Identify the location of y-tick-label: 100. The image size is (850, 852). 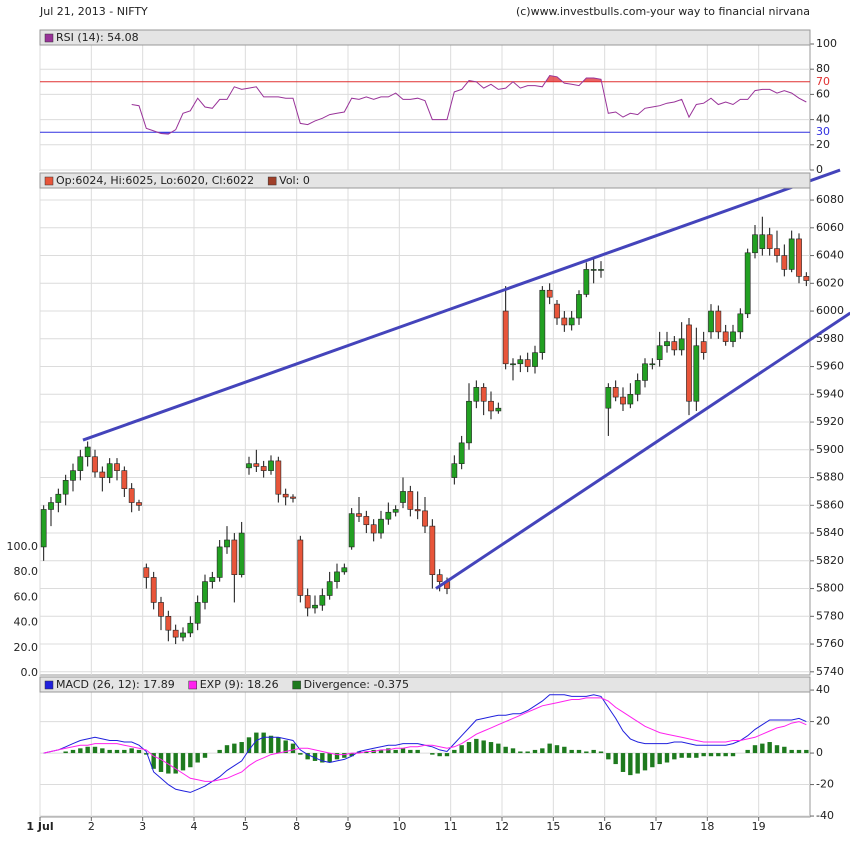
(826, 43).